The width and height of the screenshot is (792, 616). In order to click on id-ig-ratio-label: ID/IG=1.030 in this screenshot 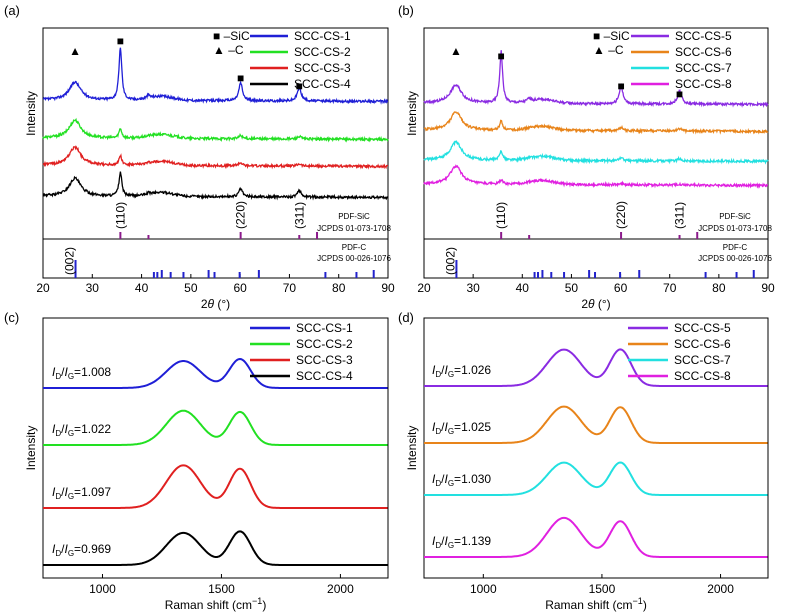, I will do `click(461, 480)`.